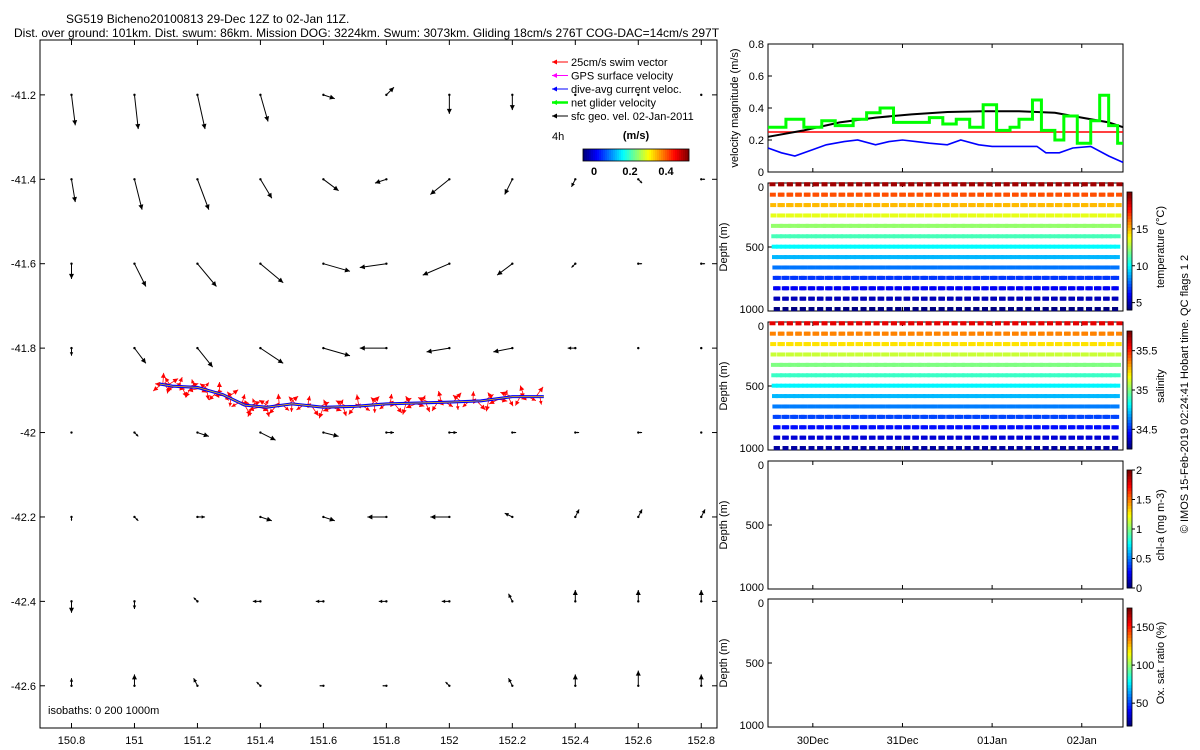  Describe the element at coordinates (560, 62) in the screenshot. I see `legend-arrow-swim` at that location.